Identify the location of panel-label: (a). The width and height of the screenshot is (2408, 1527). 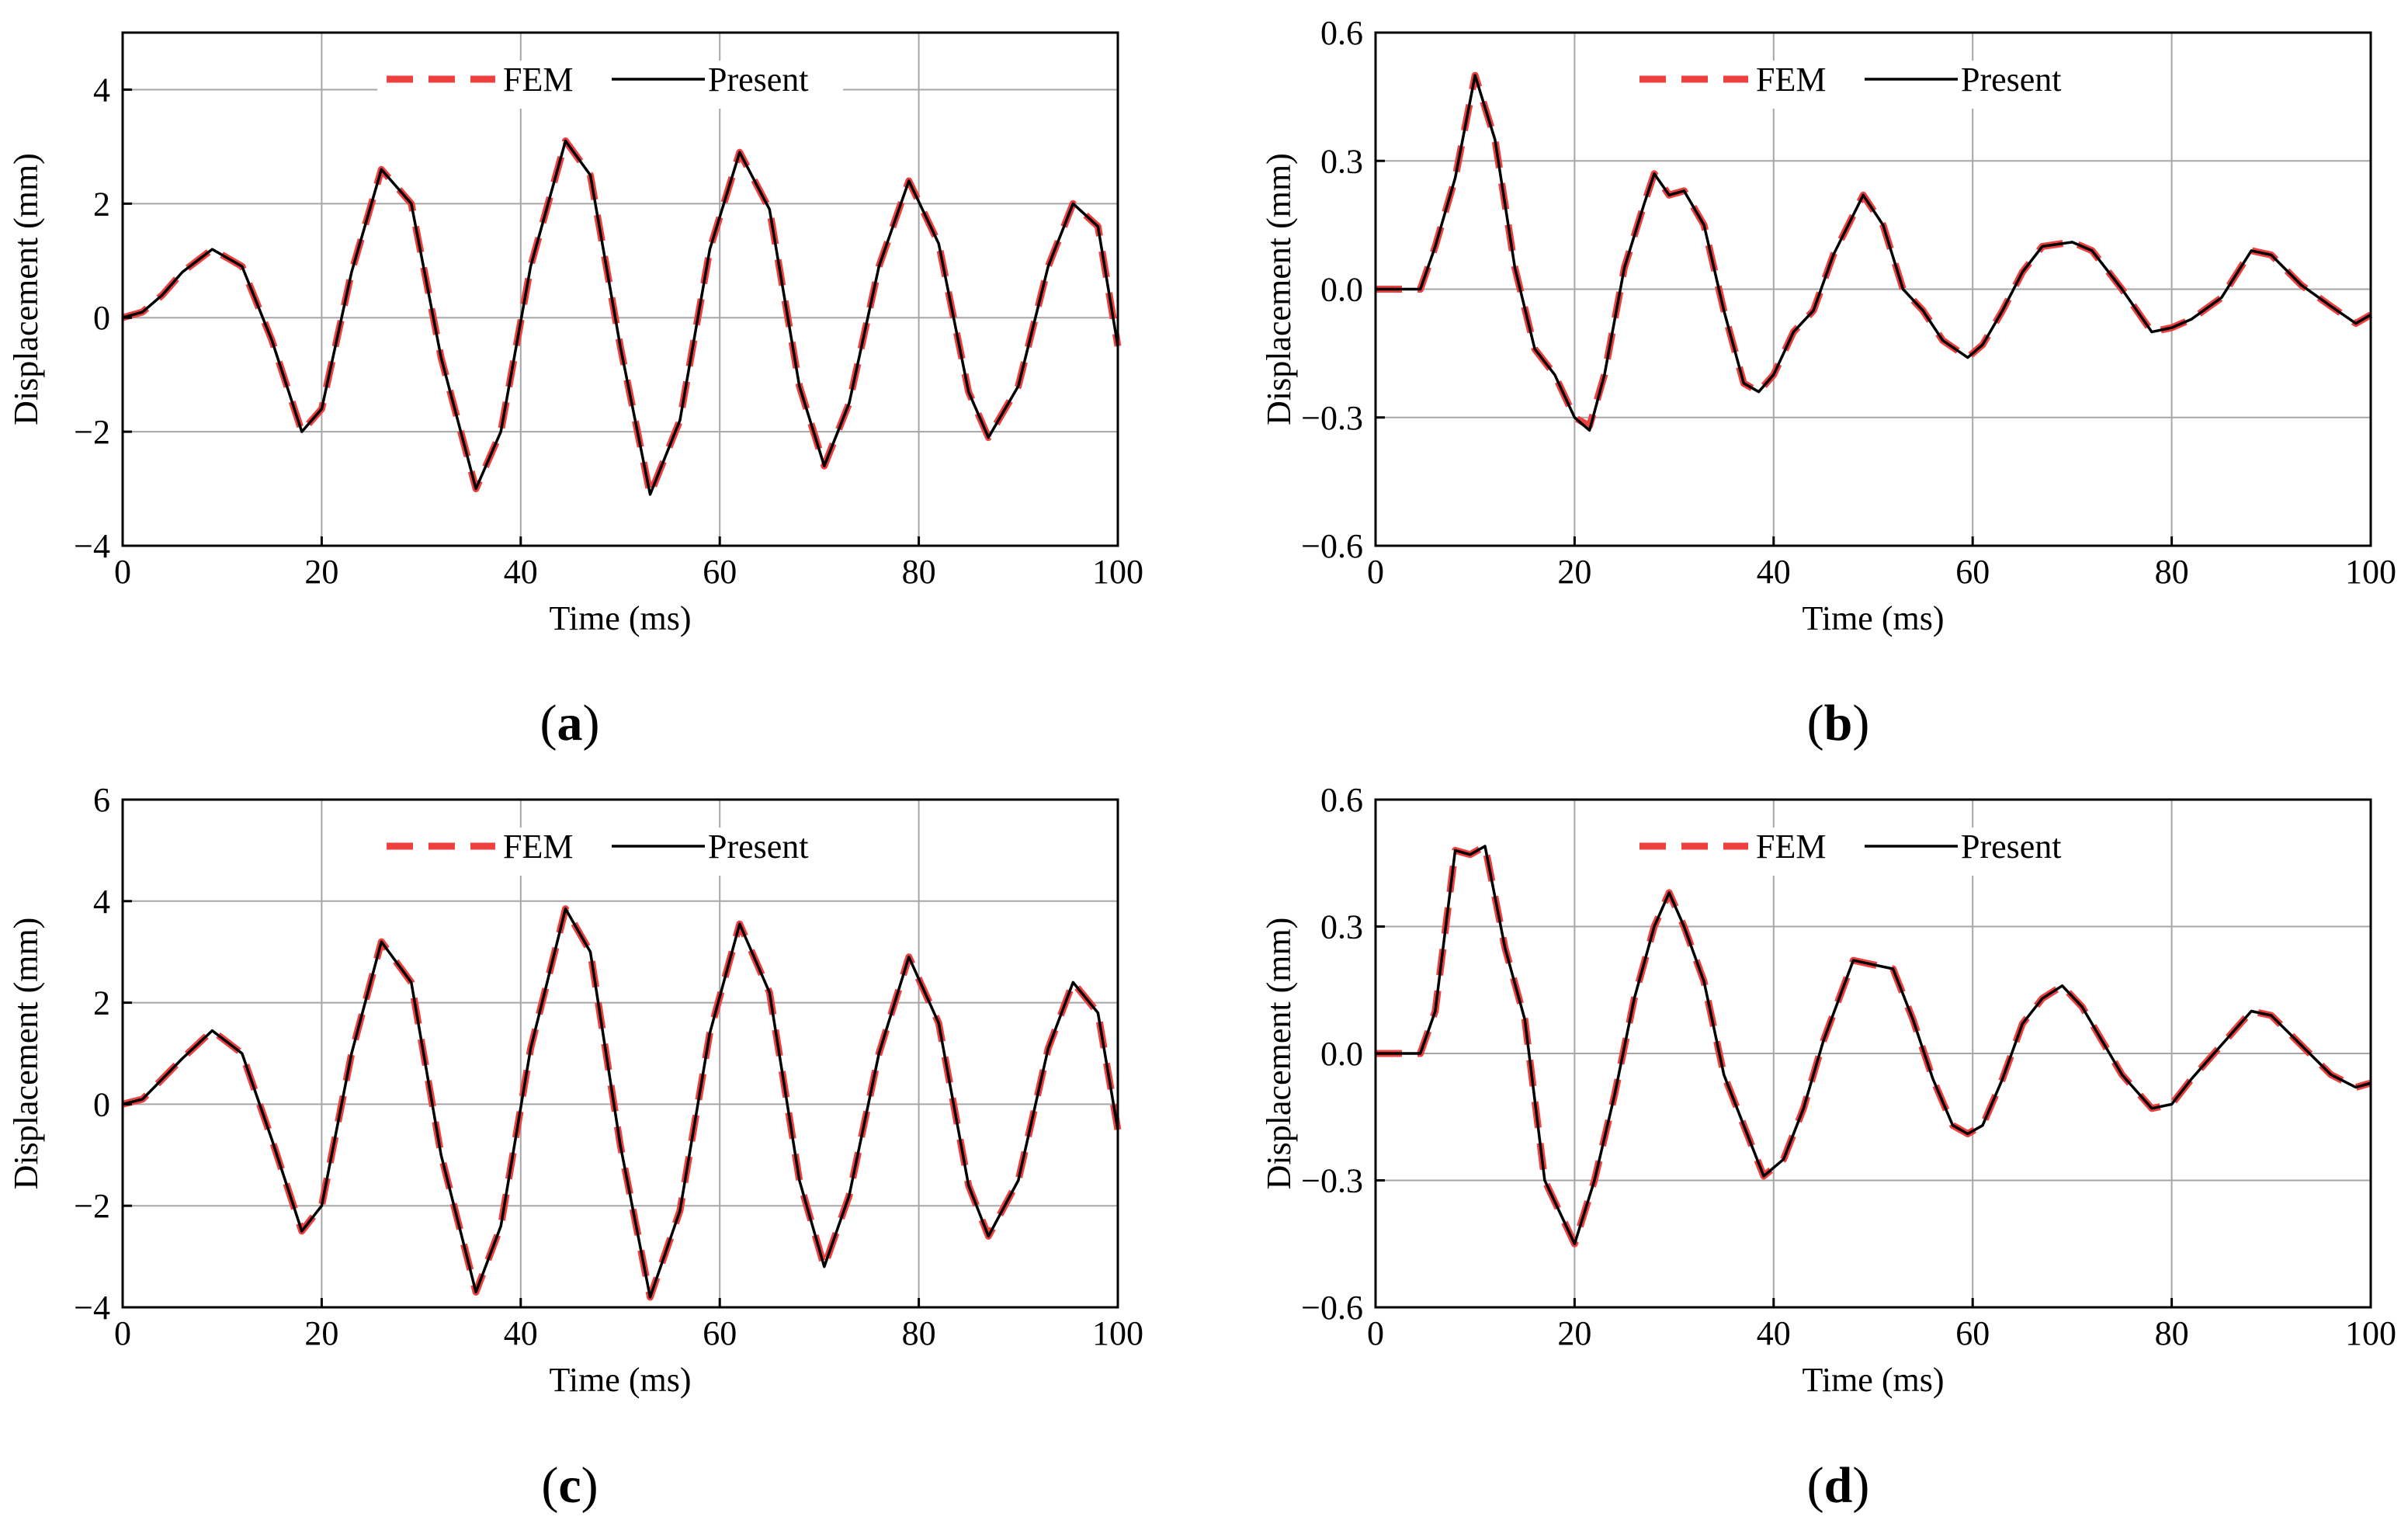
(570, 723).